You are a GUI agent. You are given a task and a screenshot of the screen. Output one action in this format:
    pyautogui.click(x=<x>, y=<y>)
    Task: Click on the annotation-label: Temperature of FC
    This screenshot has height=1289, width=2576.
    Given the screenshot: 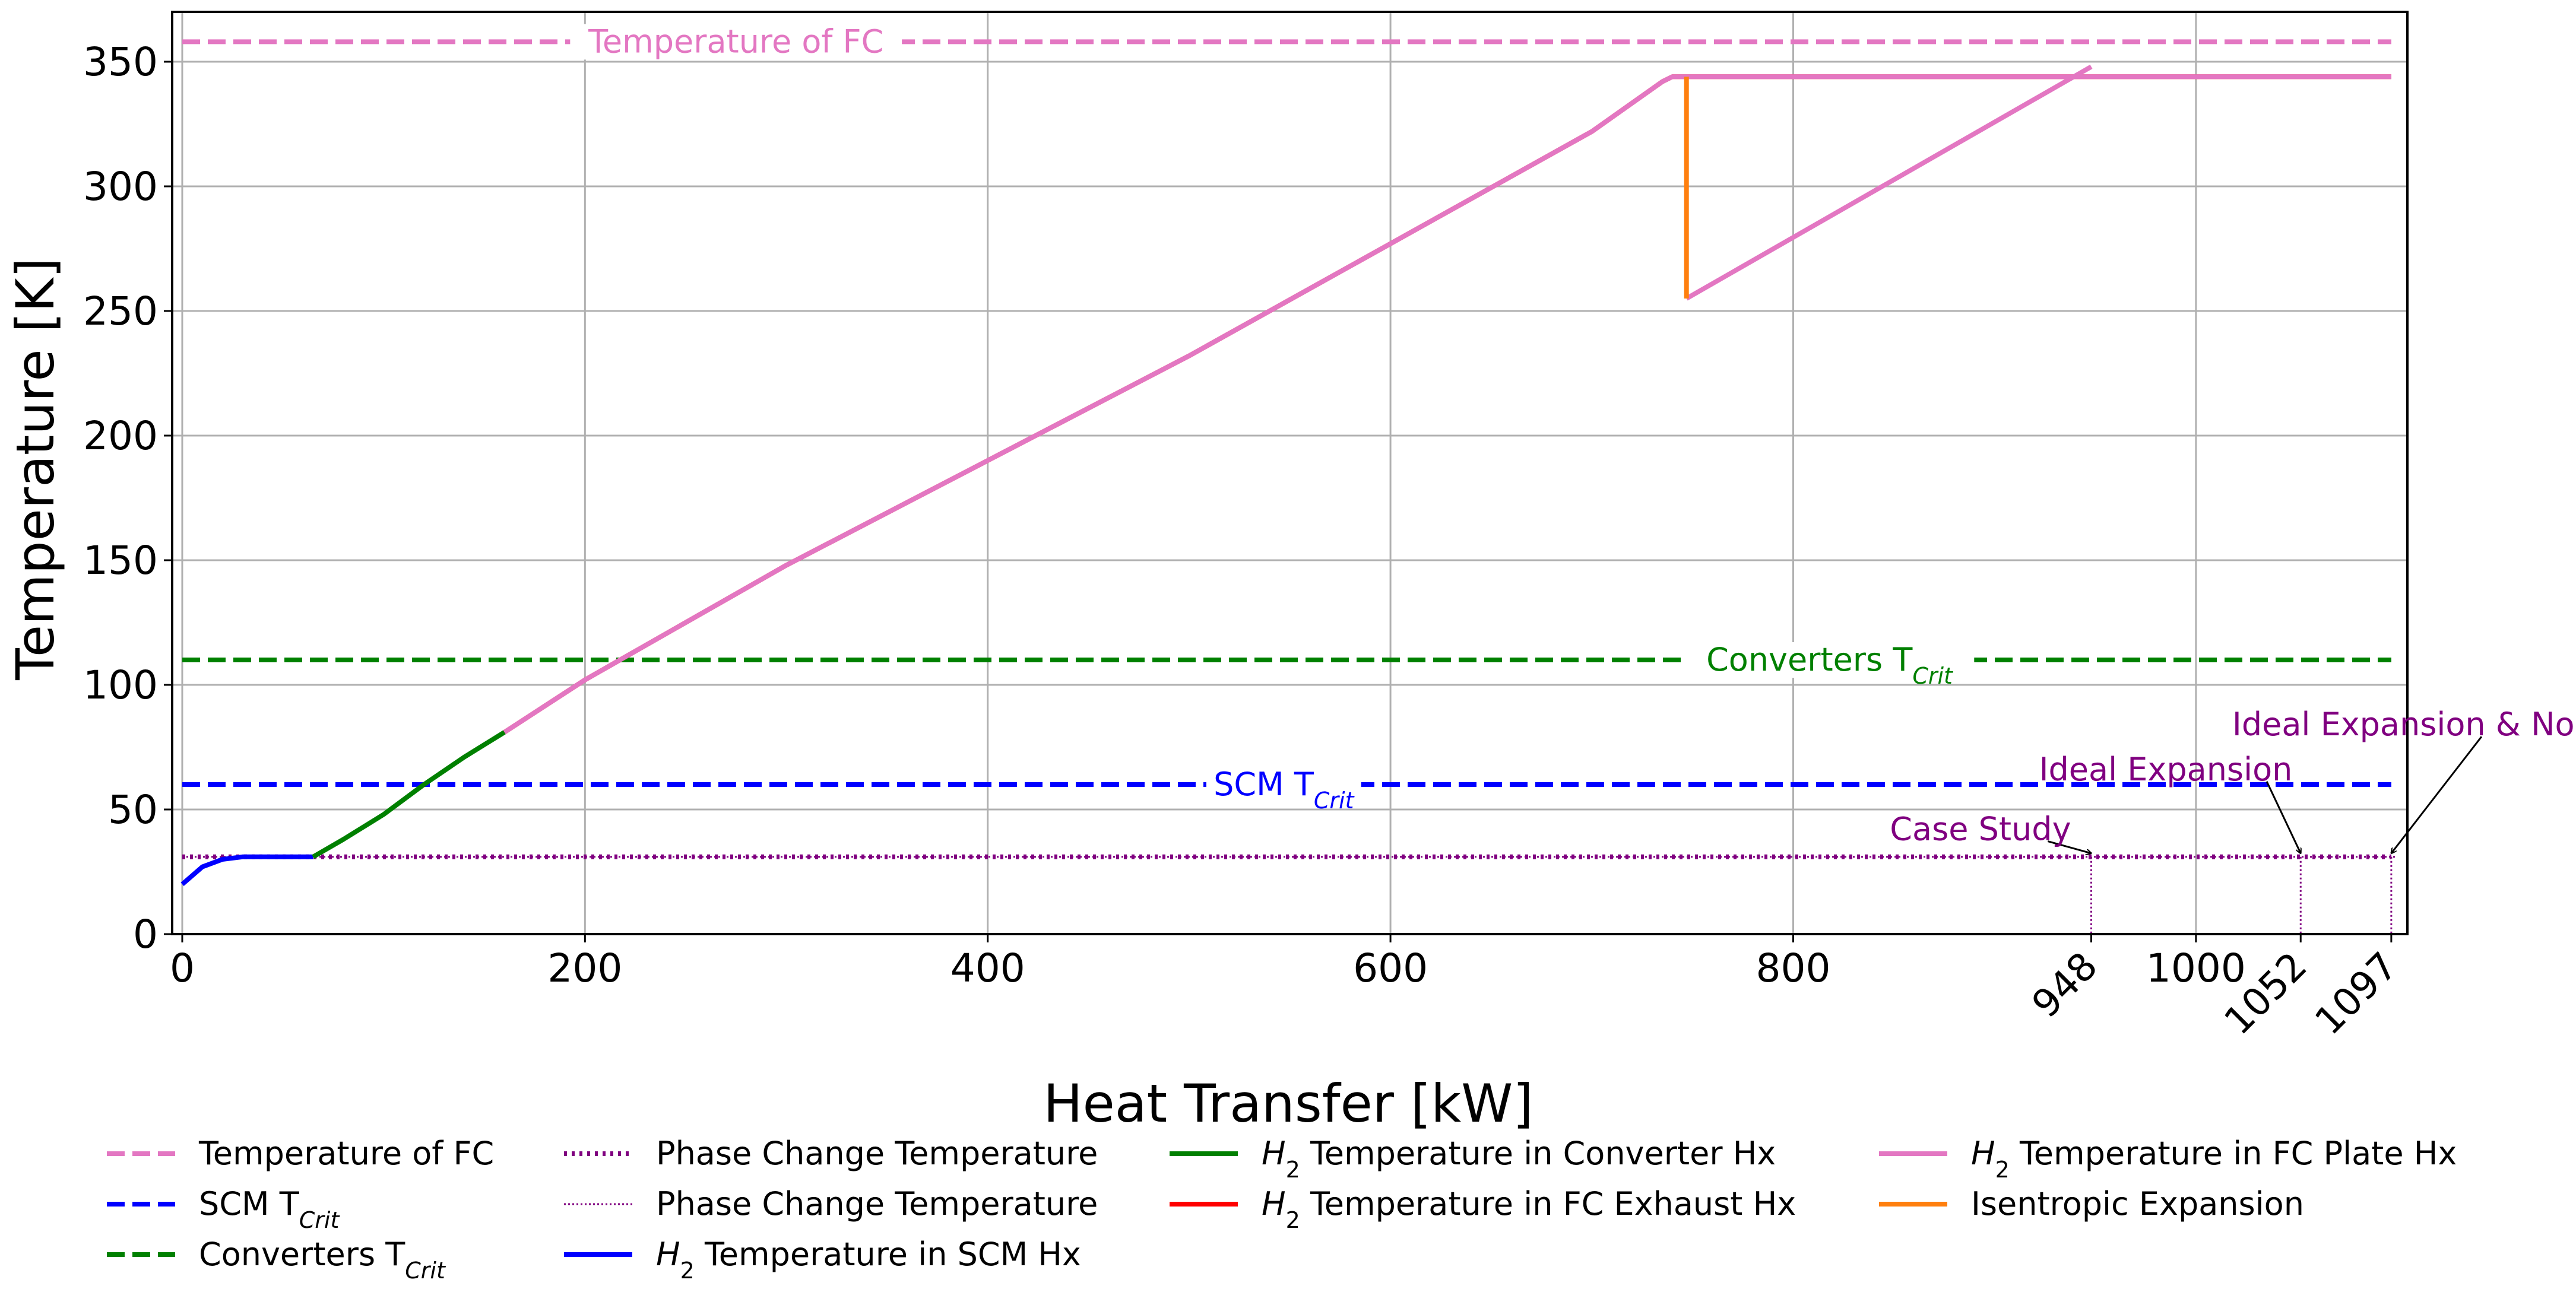 What is the action you would take?
    pyautogui.click(x=736, y=41)
    